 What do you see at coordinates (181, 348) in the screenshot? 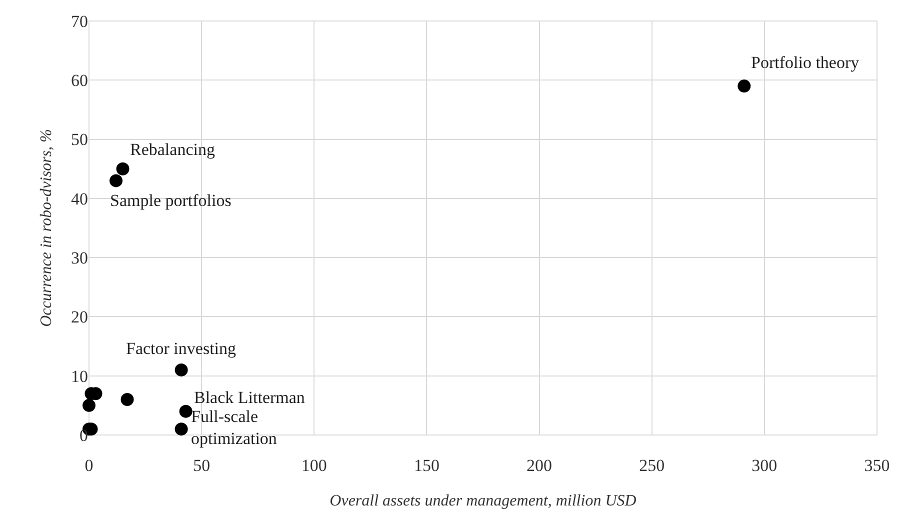
I see `annotation: Factor investing` at bounding box center [181, 348].